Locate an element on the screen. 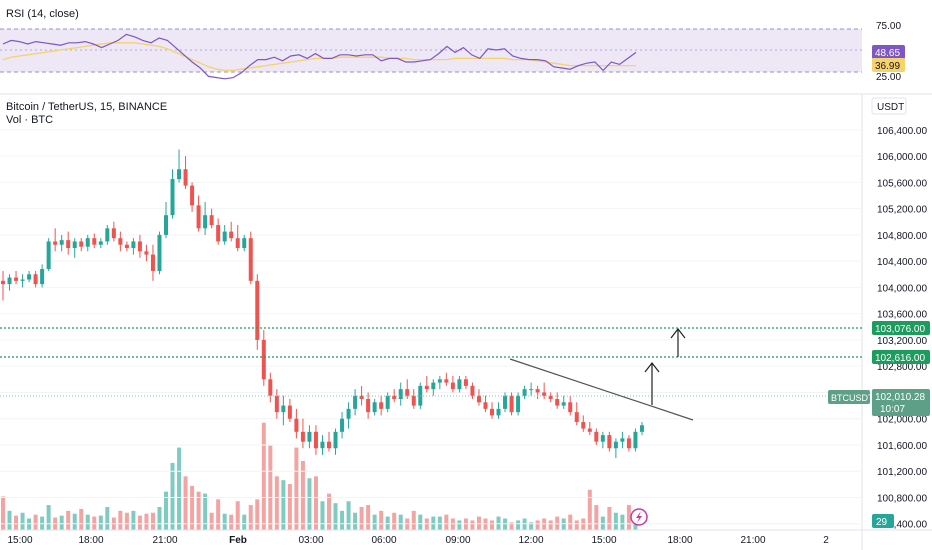  time-tick-label: 2 is located at coordinates (826, 540).